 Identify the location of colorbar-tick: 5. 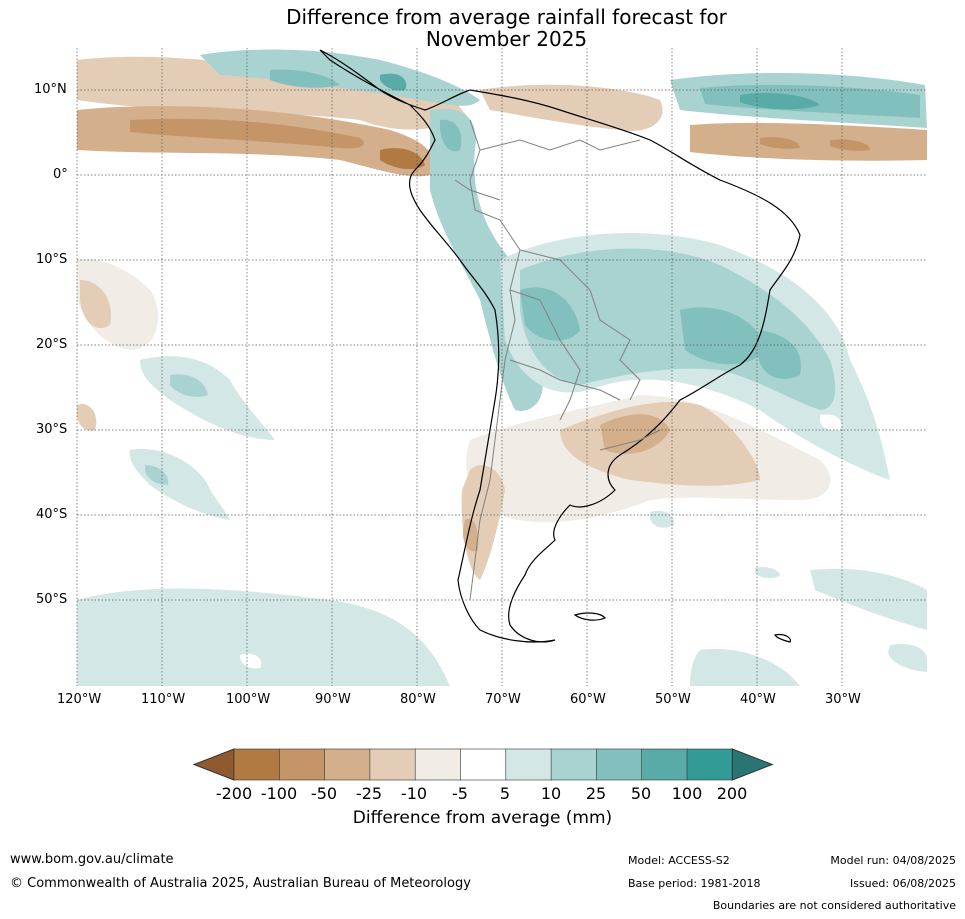
(505, 793).